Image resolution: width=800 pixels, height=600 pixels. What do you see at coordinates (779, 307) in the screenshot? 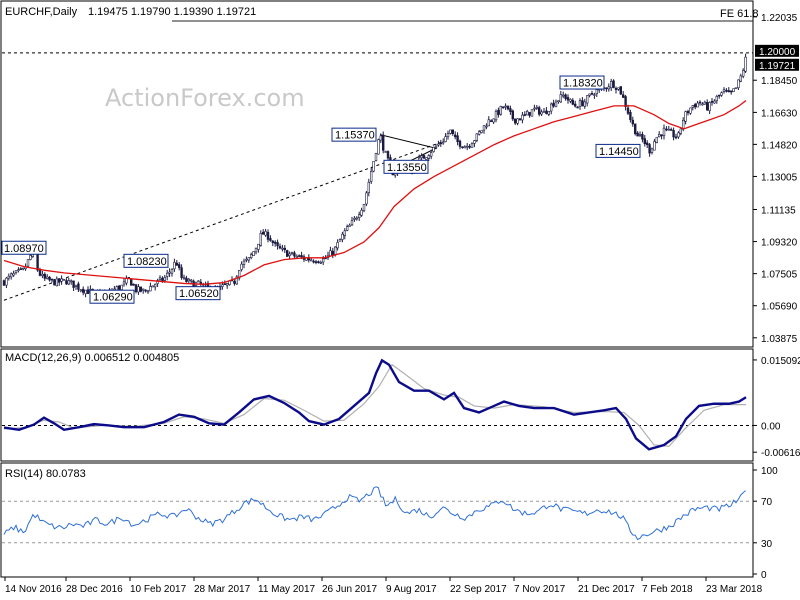
I see `price-axis-label: 1.05690` at bounding box center [779, 307].